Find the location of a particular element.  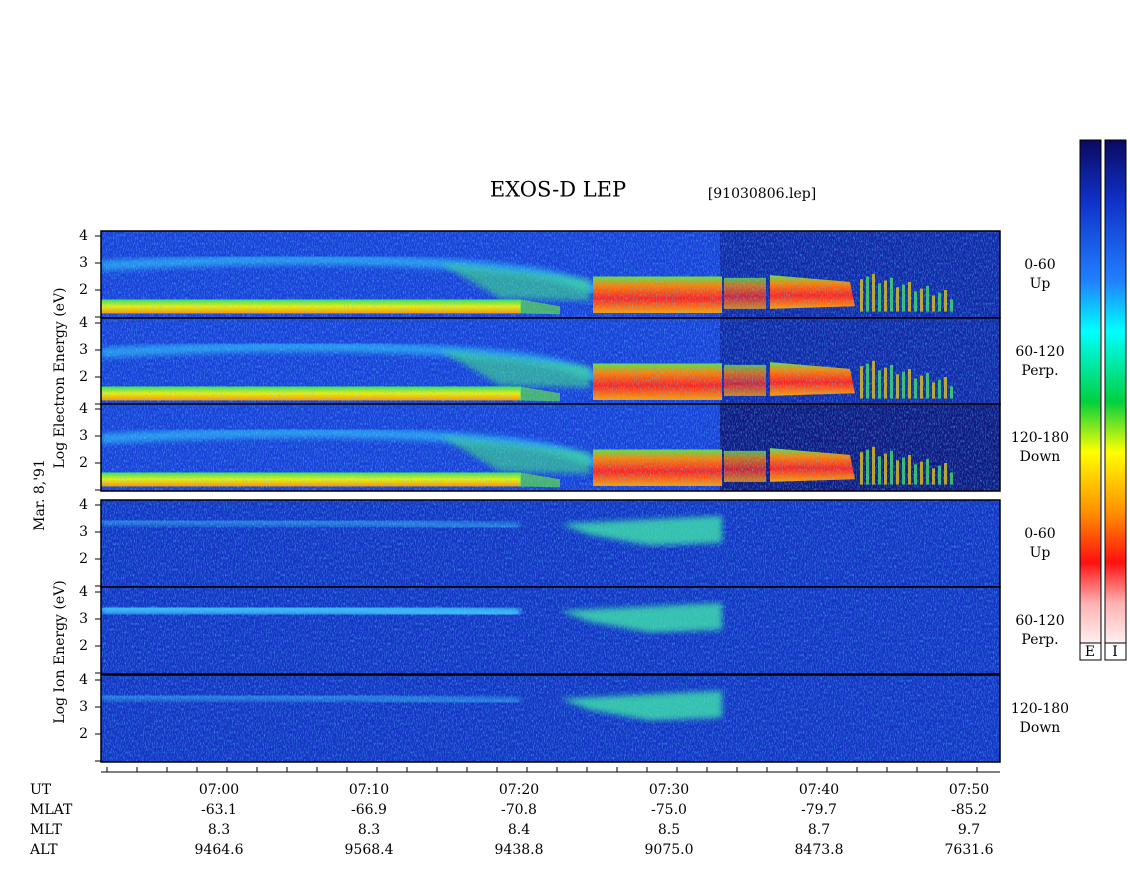

row-value: -75.0 is located at coordinates (669, 810).